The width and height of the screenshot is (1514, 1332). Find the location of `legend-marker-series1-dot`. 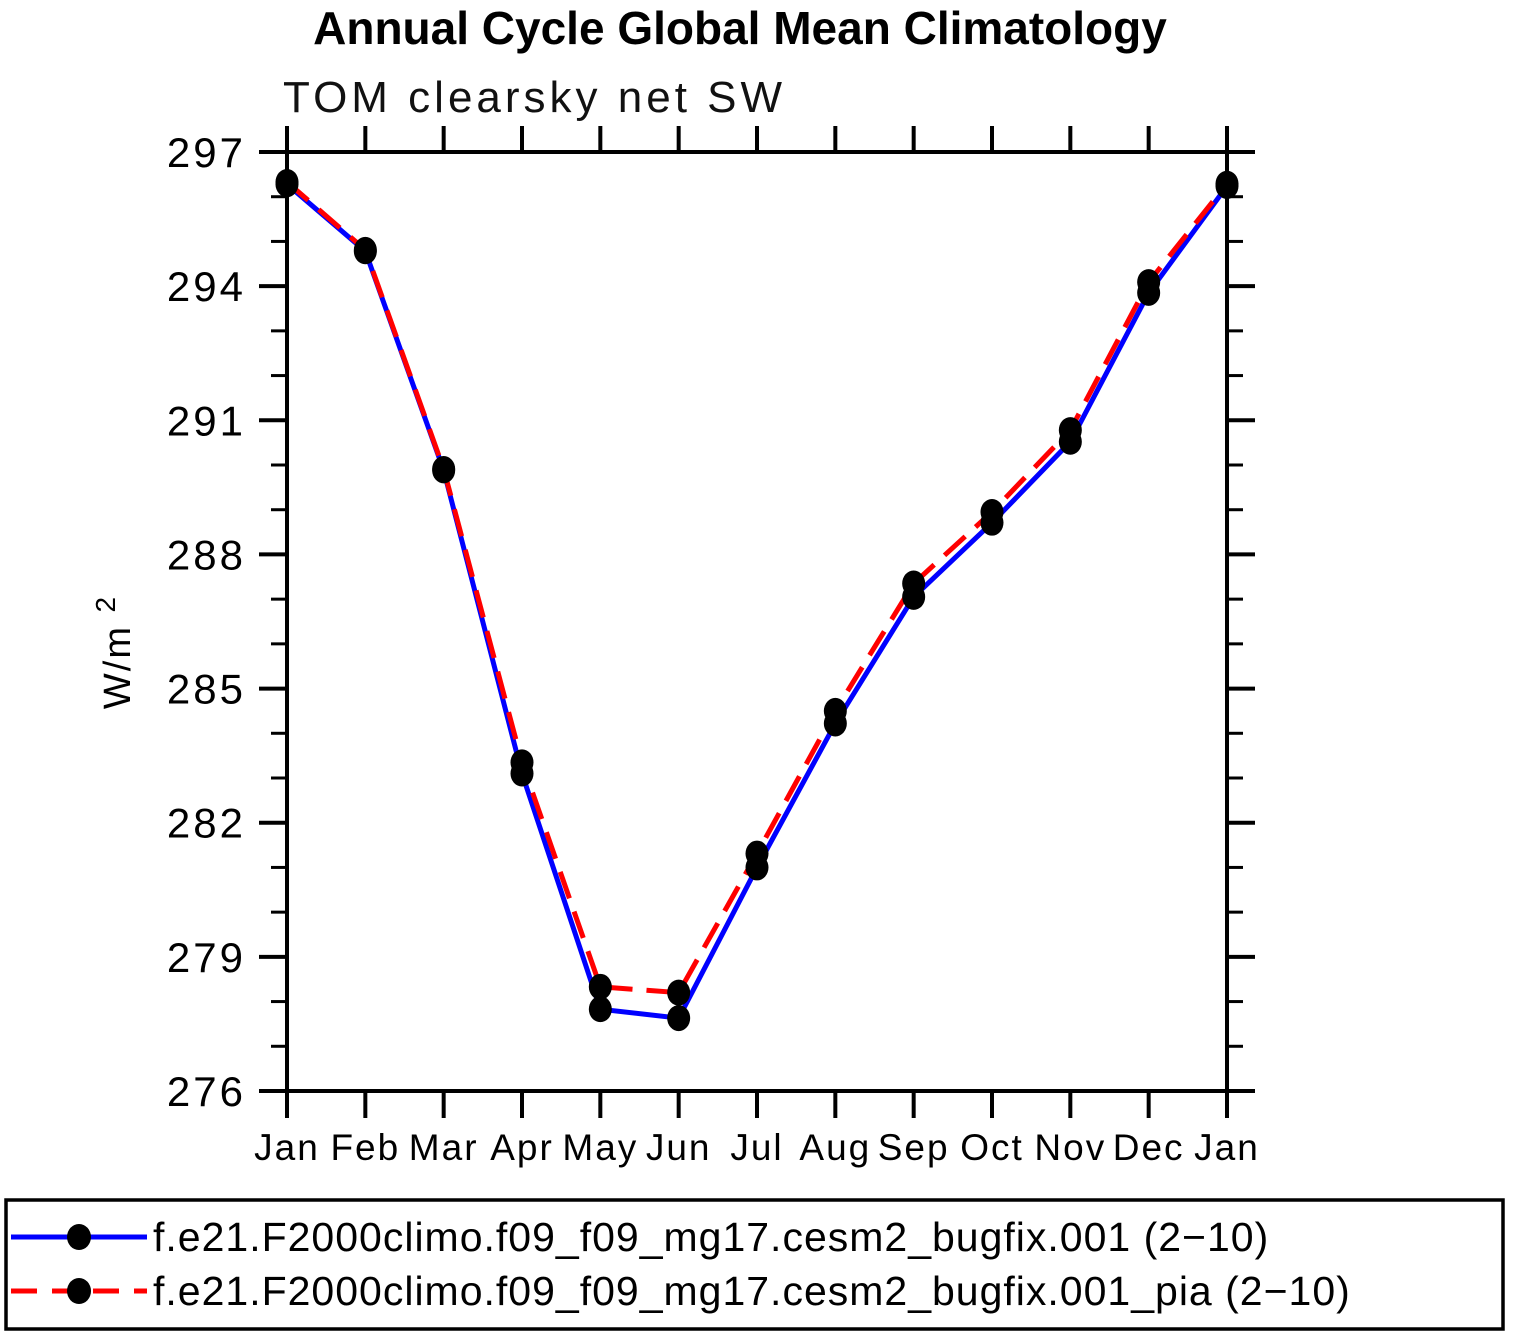

legend-marker-series1-dot is located at coordinates (79, 1237).